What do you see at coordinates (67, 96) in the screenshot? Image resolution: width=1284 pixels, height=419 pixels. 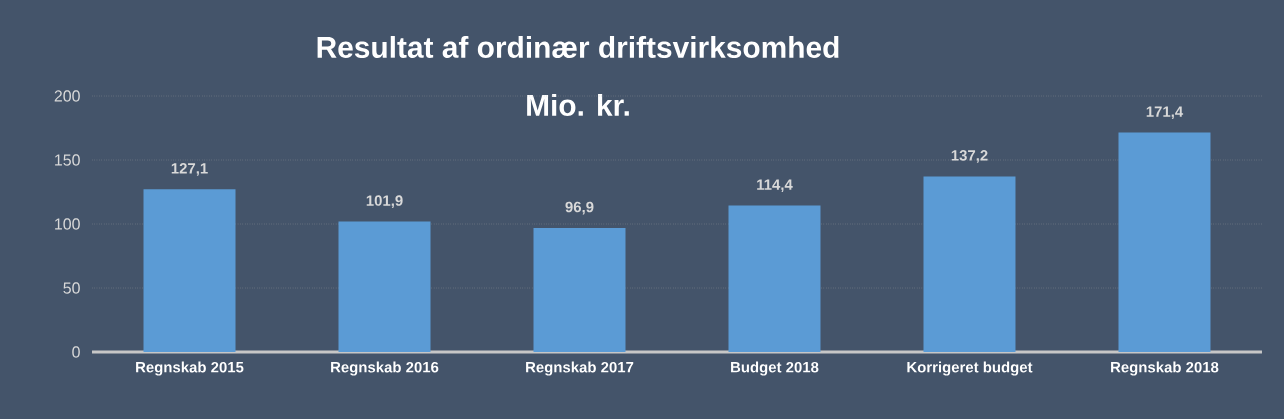 I see `y-tick-label: 200` at bounding box center [67, 96].